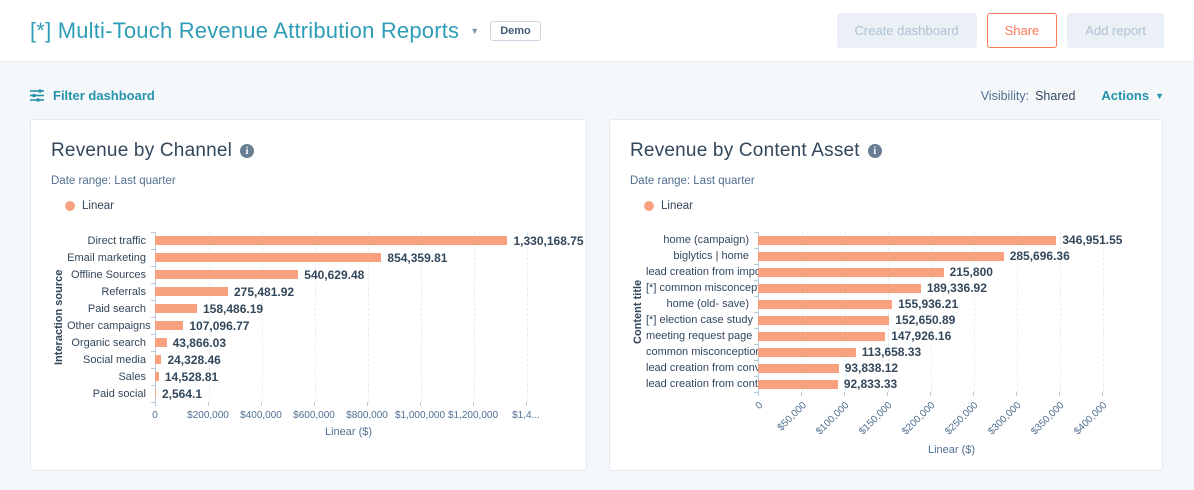  Describe the element at coordinates (833, 419) in the screenshot. I see `x-tick-label: $100,000` at that location.